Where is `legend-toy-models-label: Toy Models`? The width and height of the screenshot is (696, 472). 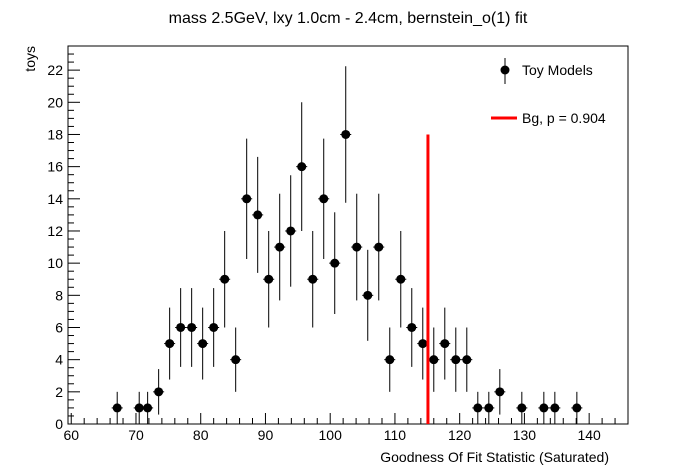 legend-toy-models-label: Toy Models is located at coordinates (557, 70).